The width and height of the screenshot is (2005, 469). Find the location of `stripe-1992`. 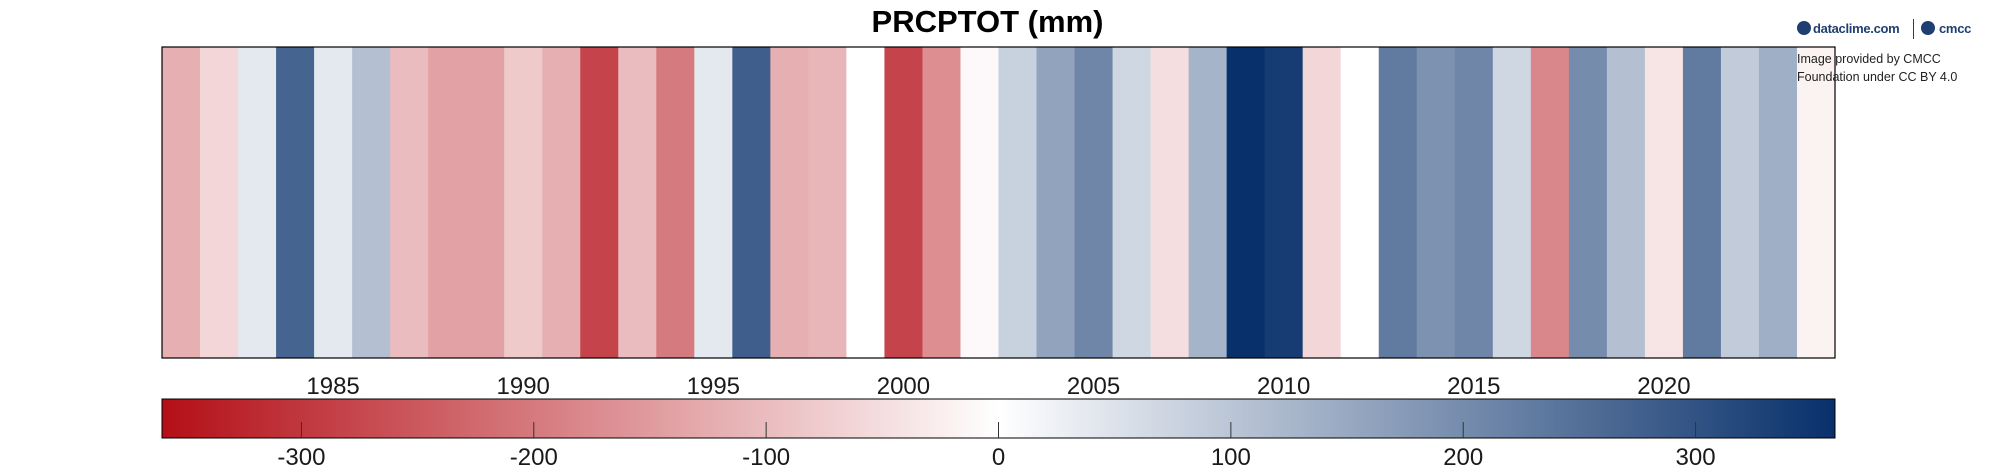

stripe-1992 is located at coordinates (599, 202).